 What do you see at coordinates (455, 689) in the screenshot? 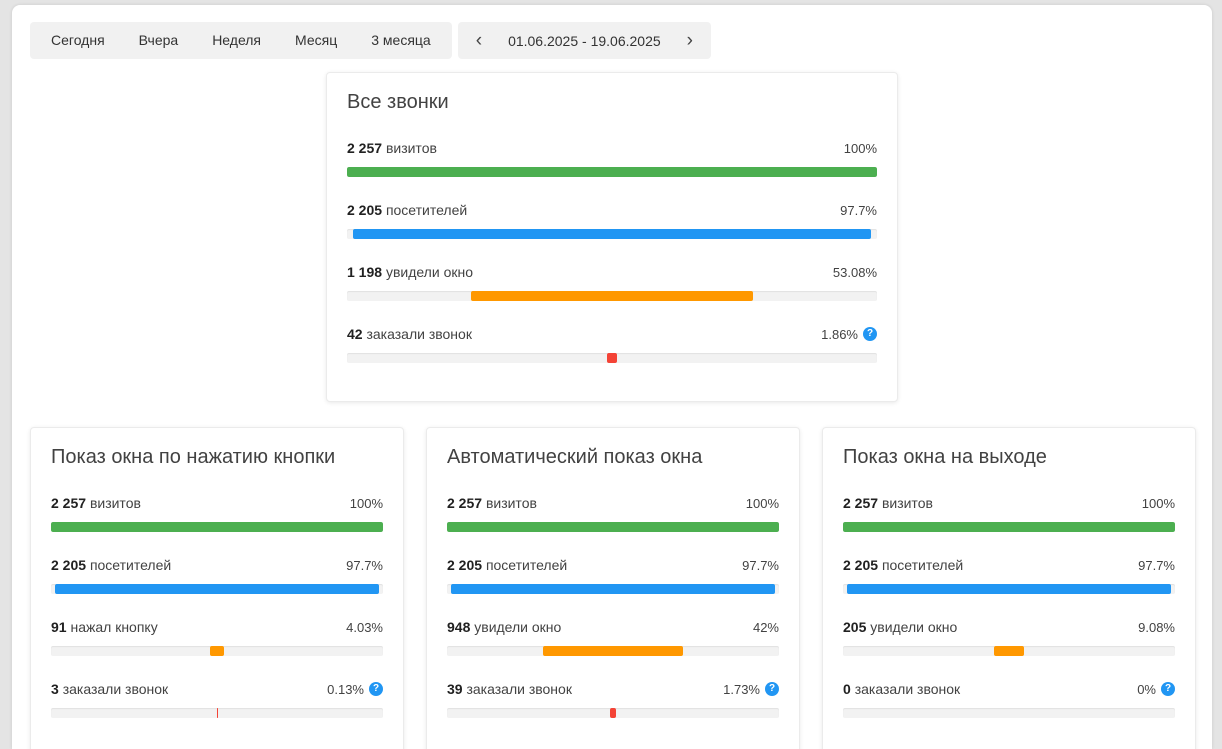
I see `metric-value: 39` at bounding box center [455, 689].